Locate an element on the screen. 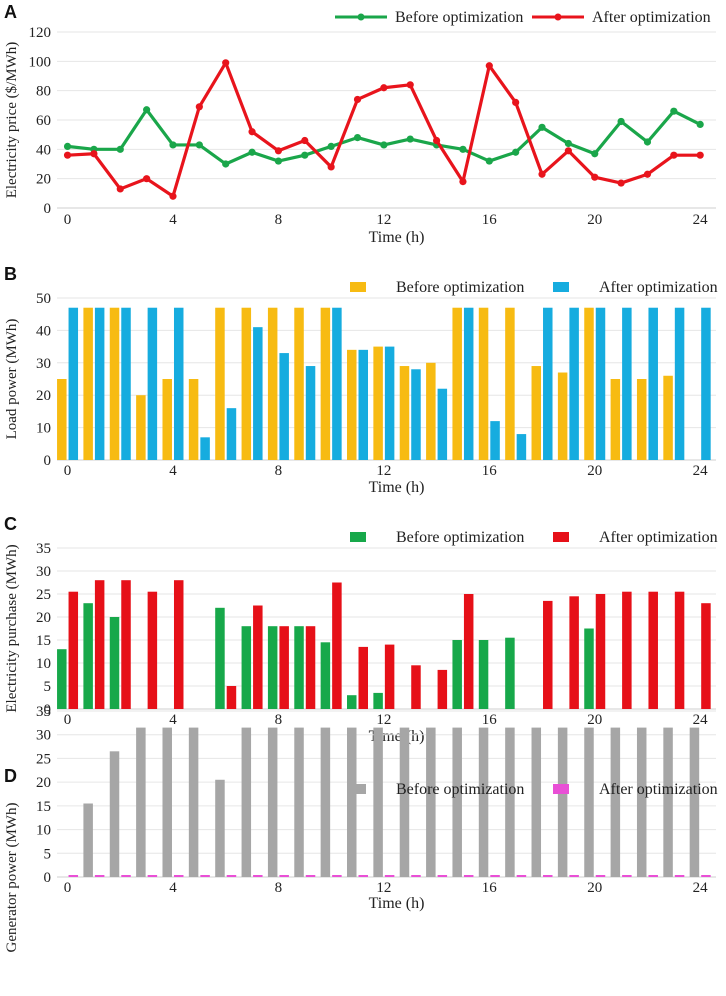  y-tick-label: 35 is located at coordinates (43, 712).